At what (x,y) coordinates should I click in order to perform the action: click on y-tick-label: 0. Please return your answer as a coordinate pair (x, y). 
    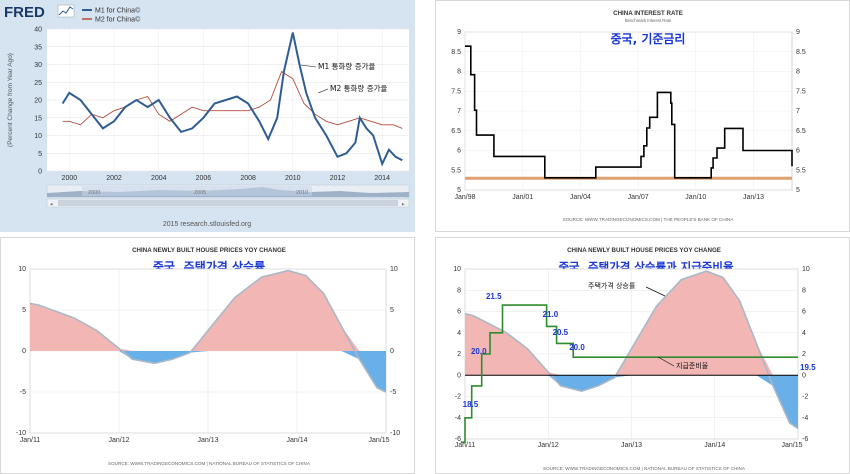
    Looking at the image, I should click on (40, 172).